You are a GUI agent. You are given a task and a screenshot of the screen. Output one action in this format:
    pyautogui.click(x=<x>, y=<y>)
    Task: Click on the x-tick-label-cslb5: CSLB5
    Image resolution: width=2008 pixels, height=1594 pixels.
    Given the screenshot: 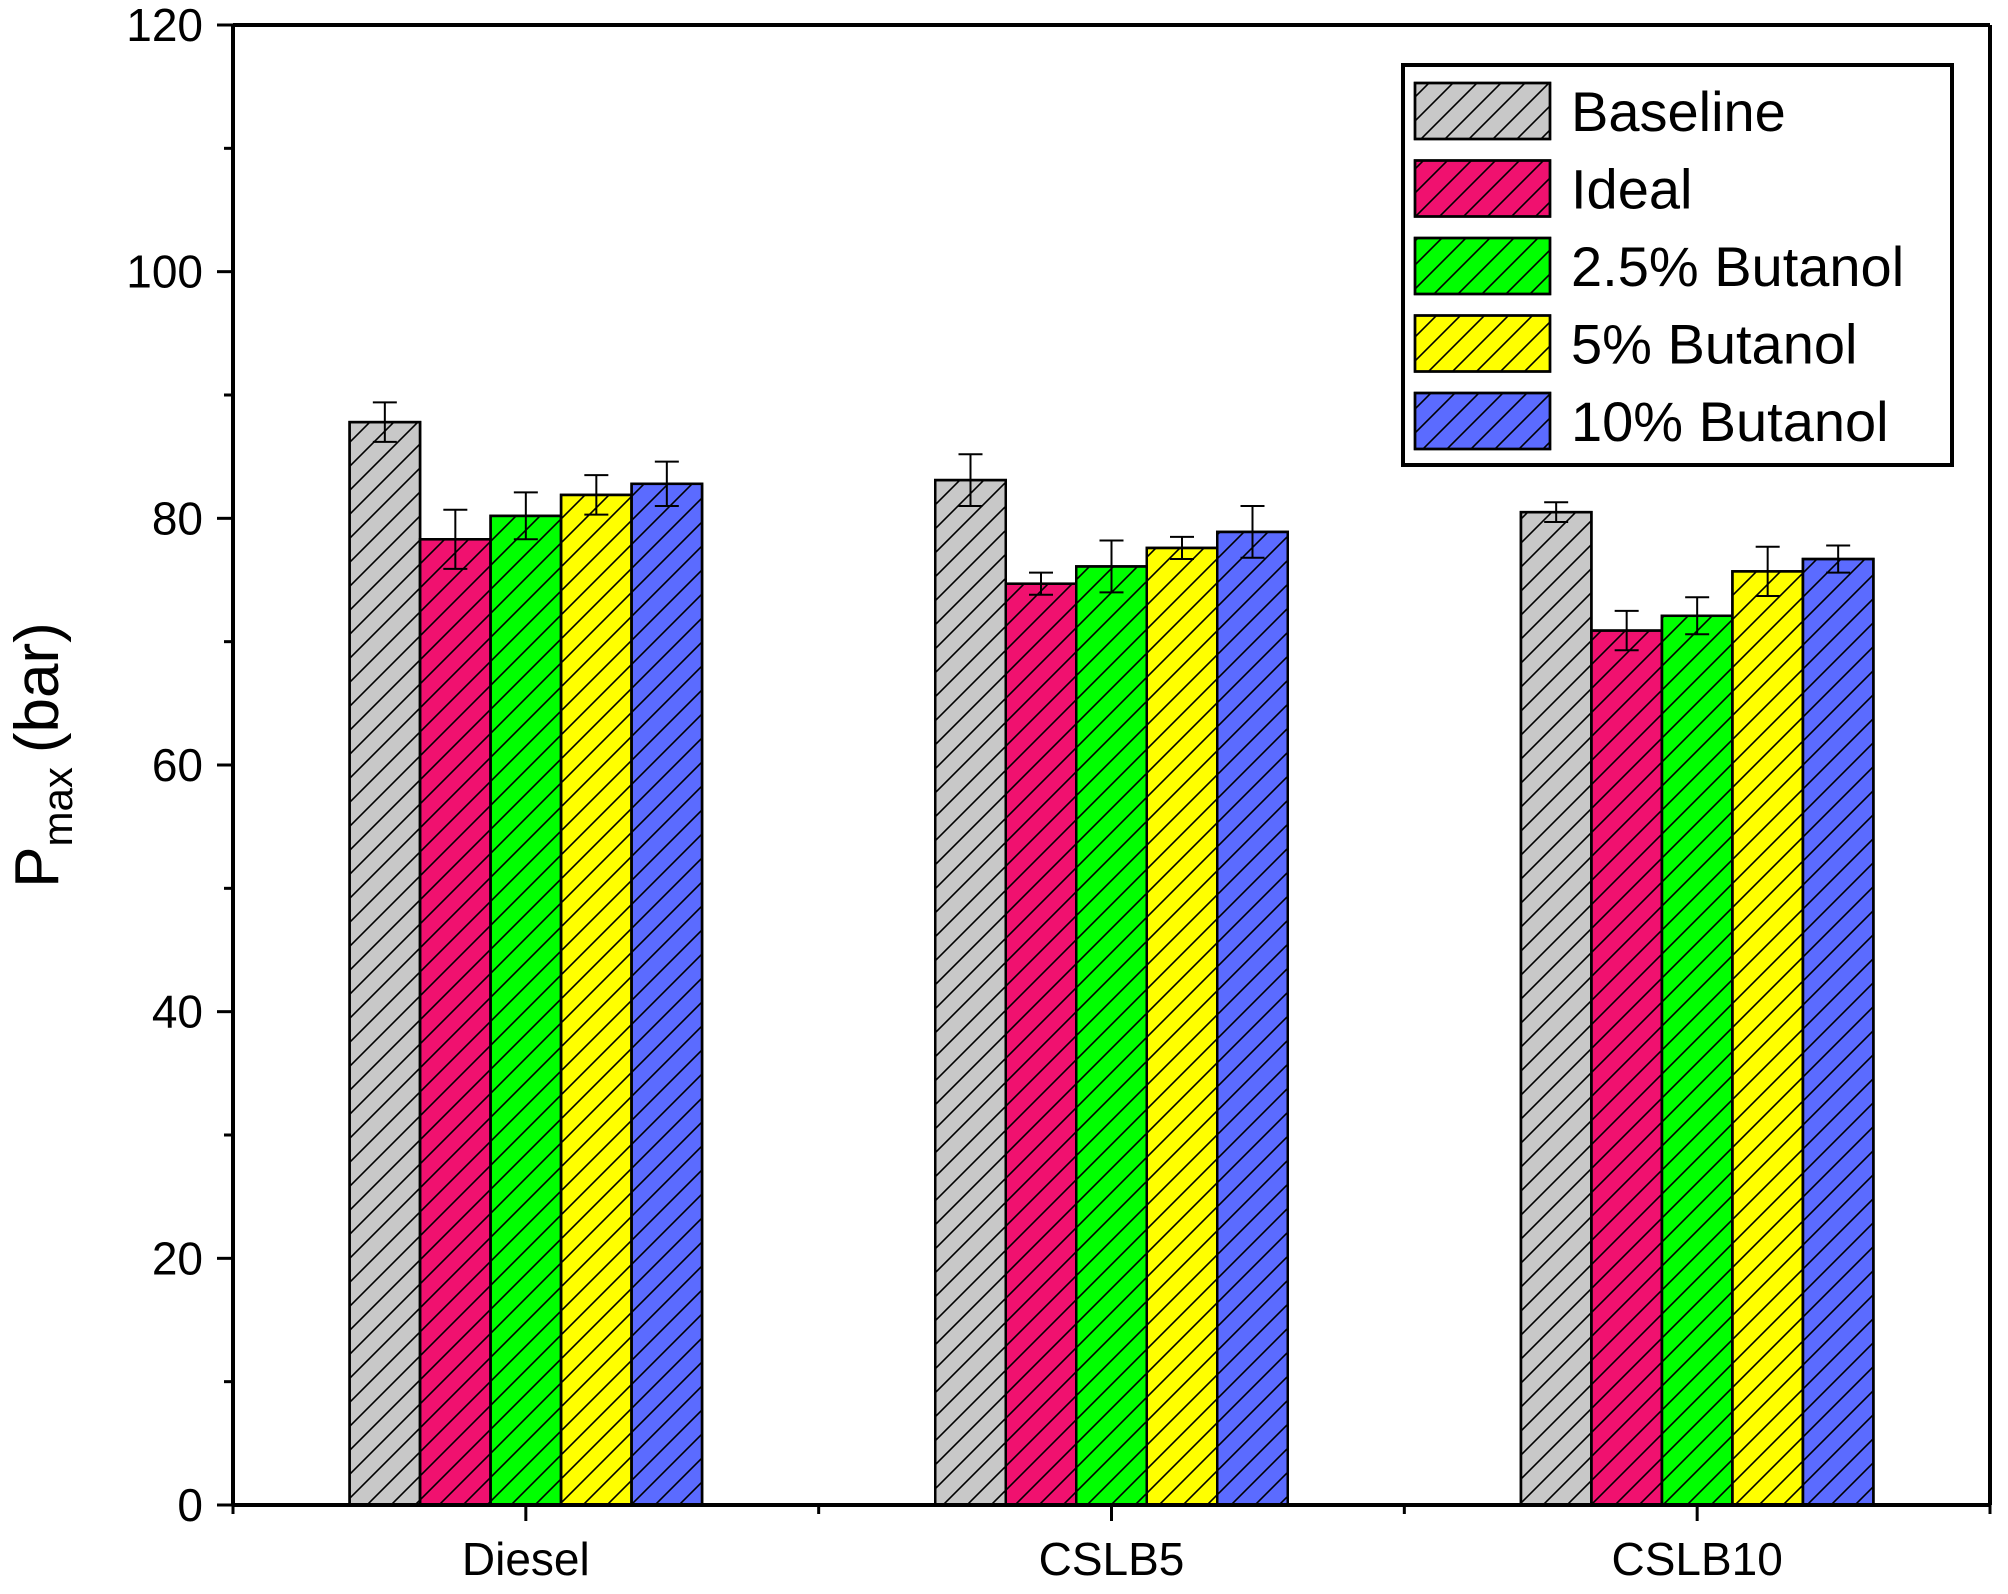 What is the action you would take?
    pyautogui.click(x=1112, y=1559)
    